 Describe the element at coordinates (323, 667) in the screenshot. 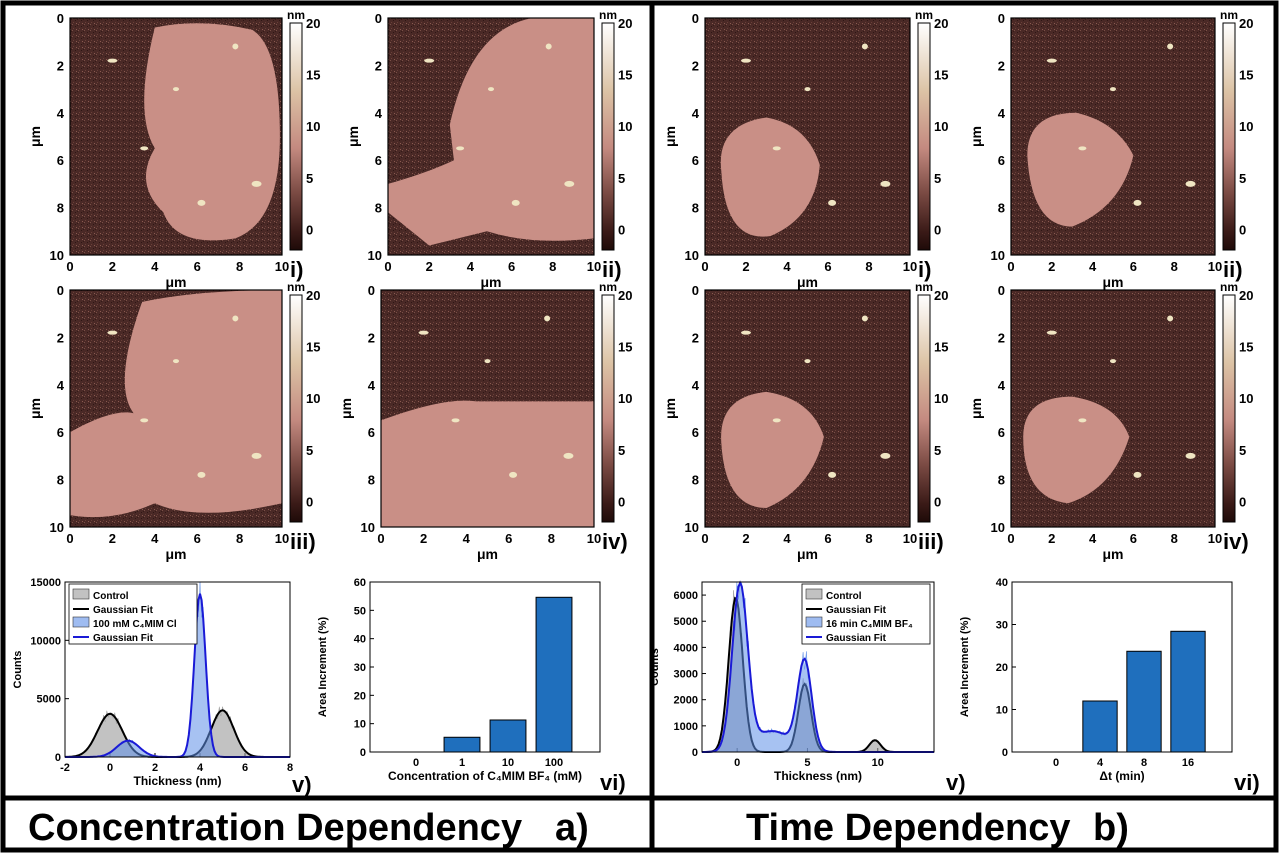

I see `chart-ylabel: Area Increment (%)` at that location.